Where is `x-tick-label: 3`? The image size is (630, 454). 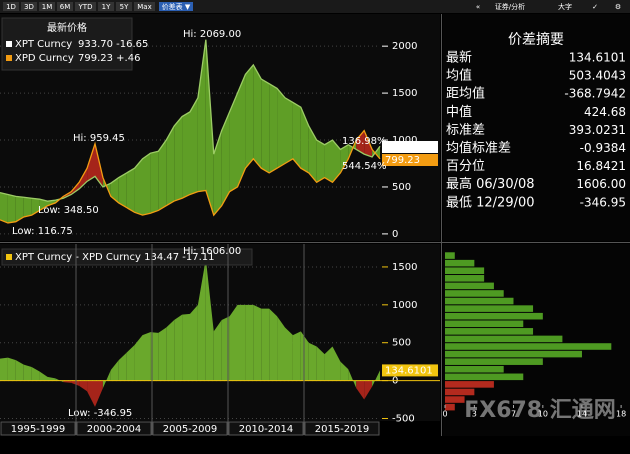
x-tick-label: 3 is located at coordinates (474, 414).